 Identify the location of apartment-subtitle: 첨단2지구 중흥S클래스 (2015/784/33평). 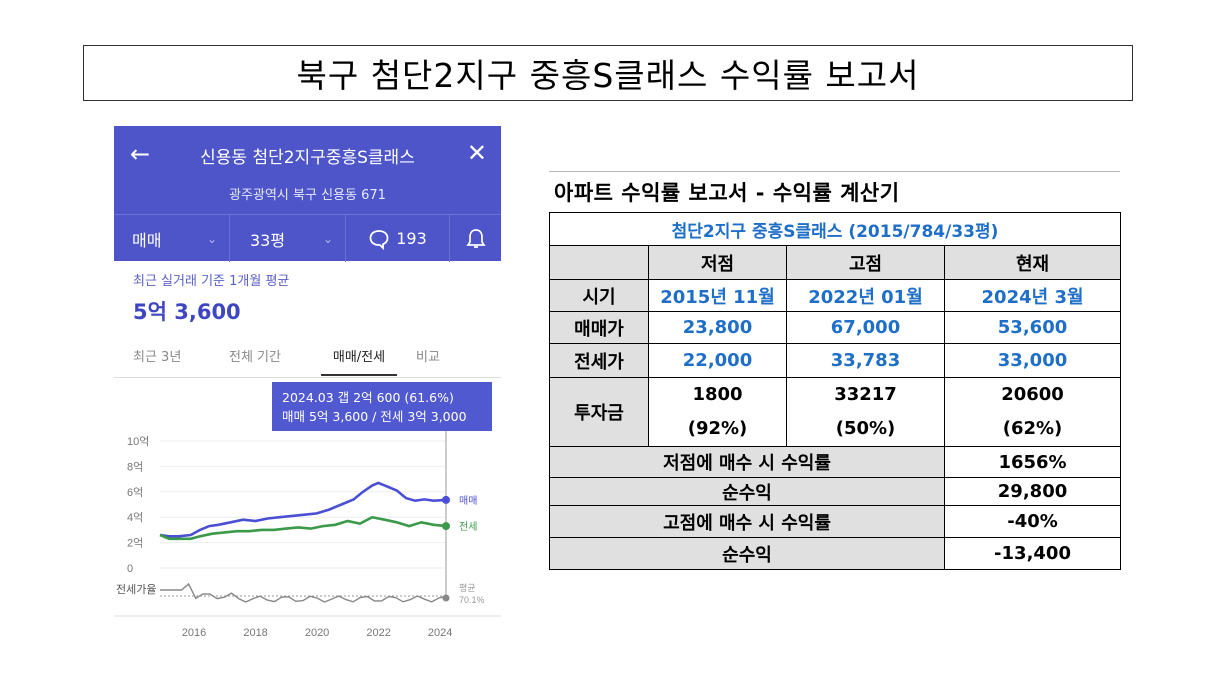
(835, 229).